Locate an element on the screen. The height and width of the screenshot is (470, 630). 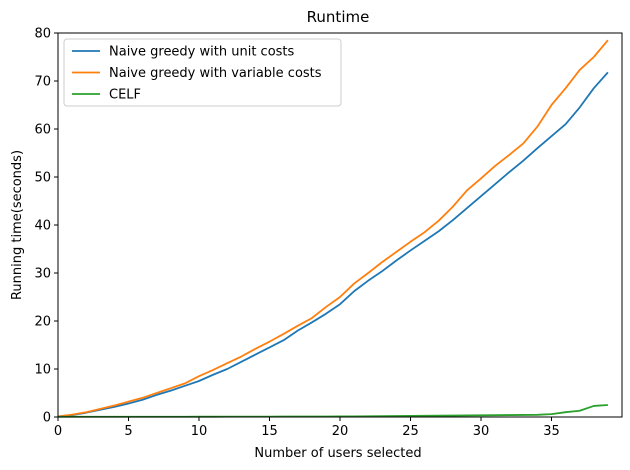
y-axis: 0 10 20 30 40 50 60 70 80 is located at coordinates (46, 226).